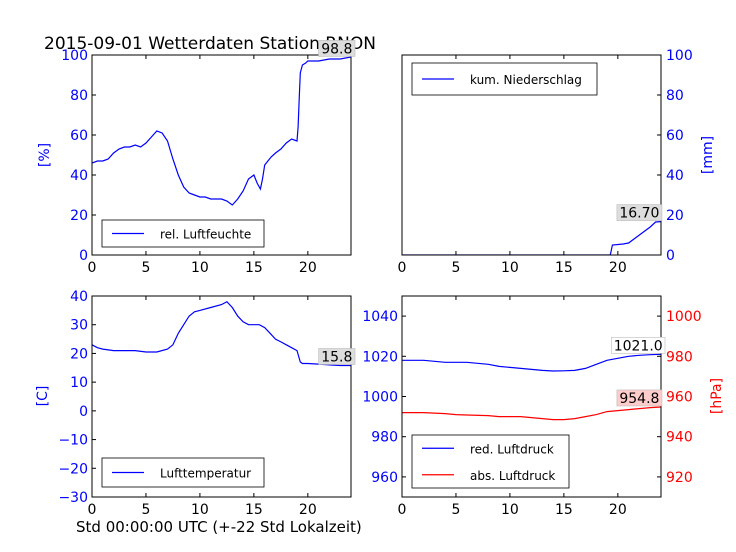 The width and height of the screenshot is (736, 552). I want to click on figure-title: 2015-09-01 Wetterdaten Station RNON, so click(210, 44).